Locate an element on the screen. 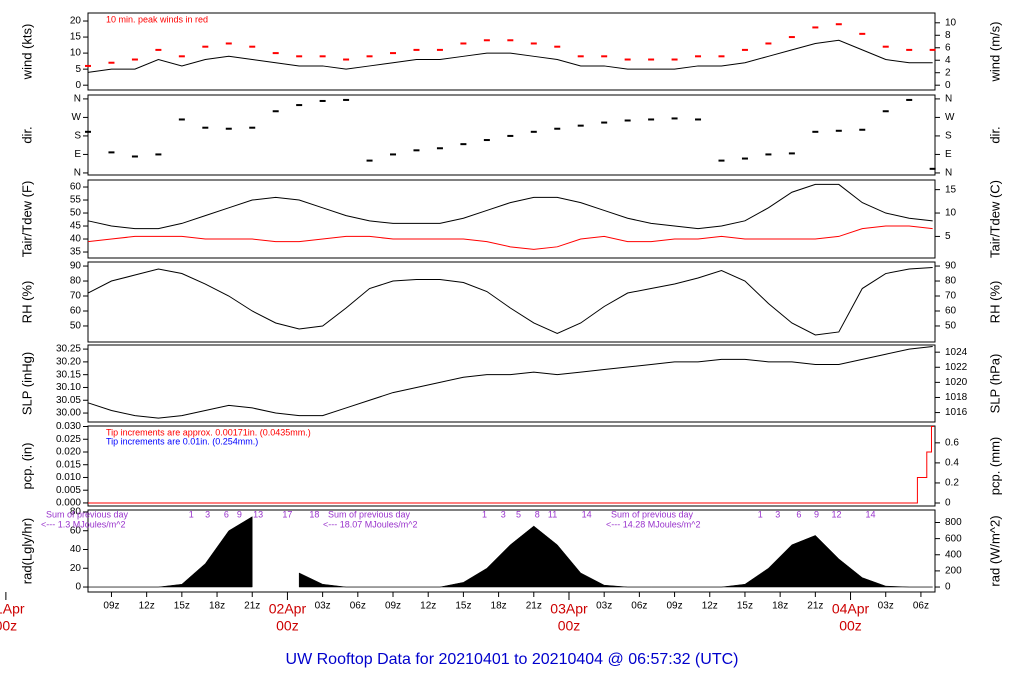 This screenshot has height=700, width=1024. y2-axis-label: SLP (hPa) is located at coordinates (994, 384).